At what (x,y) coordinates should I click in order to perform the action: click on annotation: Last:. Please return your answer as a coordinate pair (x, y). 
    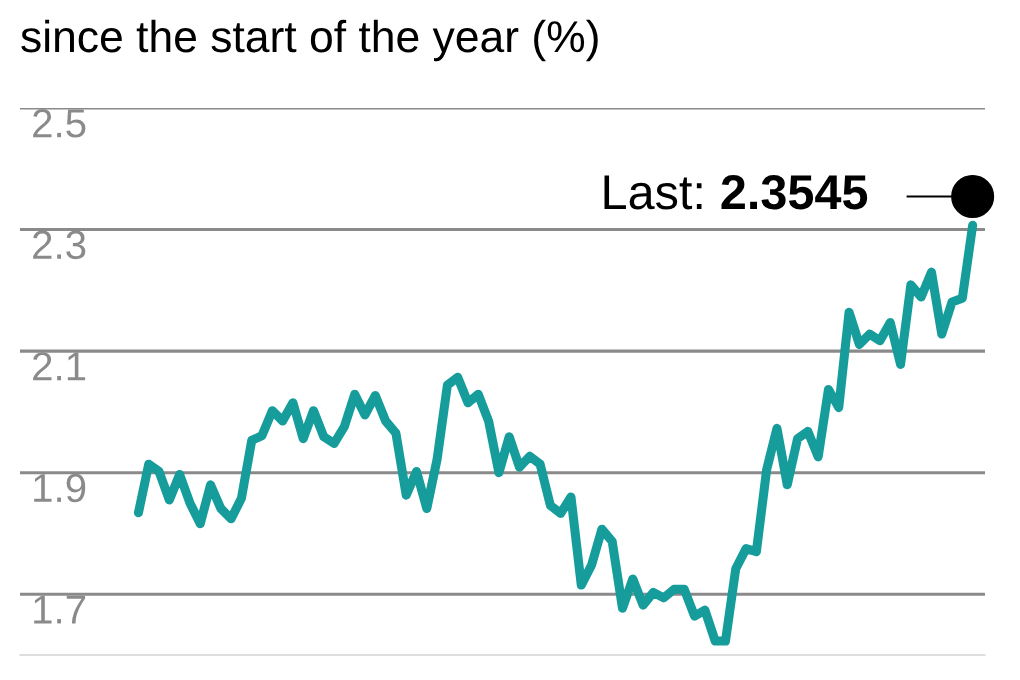
    Looking at the image, I should click on (653, 192).